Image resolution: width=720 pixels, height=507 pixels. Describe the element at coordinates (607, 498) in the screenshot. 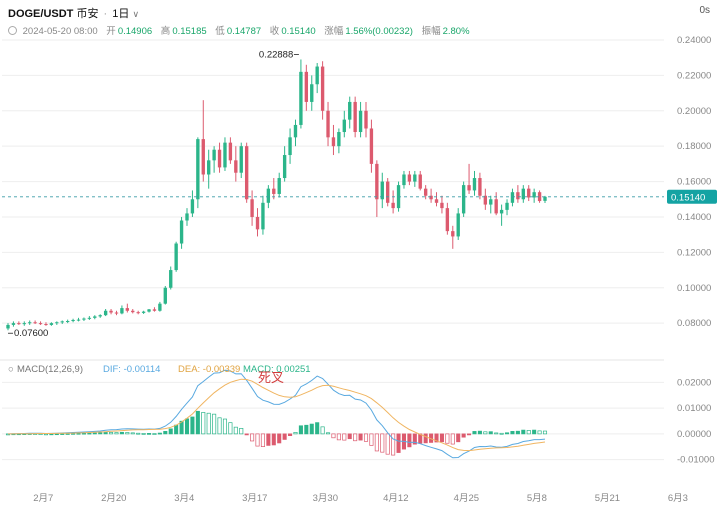

I see `time-tick-label: 5月21` at that location.